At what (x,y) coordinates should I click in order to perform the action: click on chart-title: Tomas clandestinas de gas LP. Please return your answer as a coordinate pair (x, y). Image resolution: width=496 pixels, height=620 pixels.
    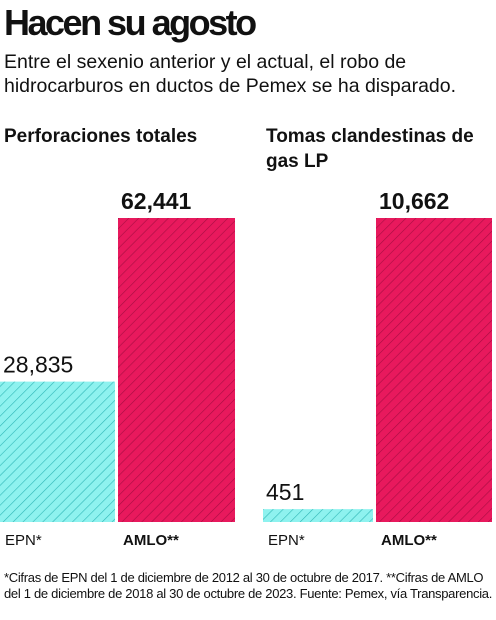
    Looking at the image, I should click on (370, 149).